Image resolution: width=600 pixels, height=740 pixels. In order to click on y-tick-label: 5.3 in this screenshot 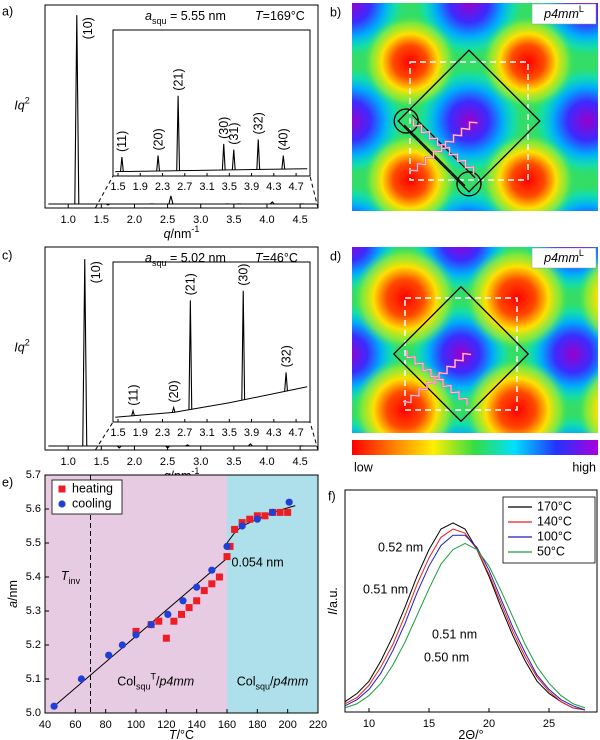, I will do `click(33, 611)`.